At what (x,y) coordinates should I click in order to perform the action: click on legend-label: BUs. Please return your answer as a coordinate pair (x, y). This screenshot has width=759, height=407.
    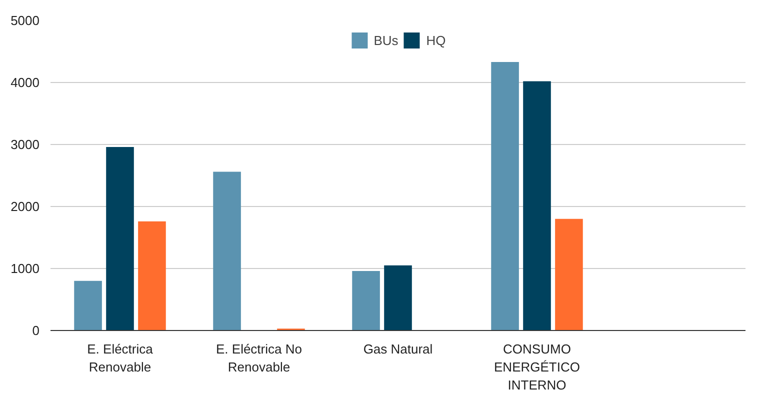
    Looking at the image, I should click on (386, 40).